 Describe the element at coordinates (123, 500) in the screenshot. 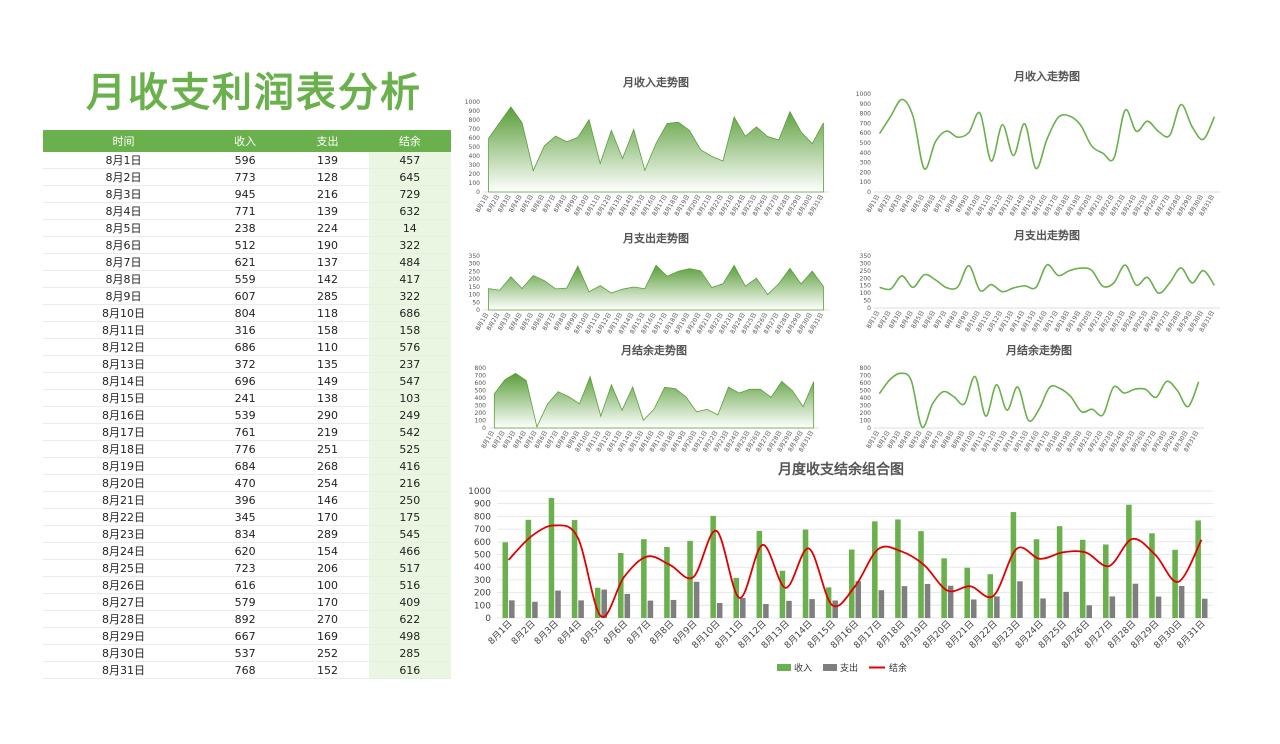

I see `table-cell: 8月21日` at that location.